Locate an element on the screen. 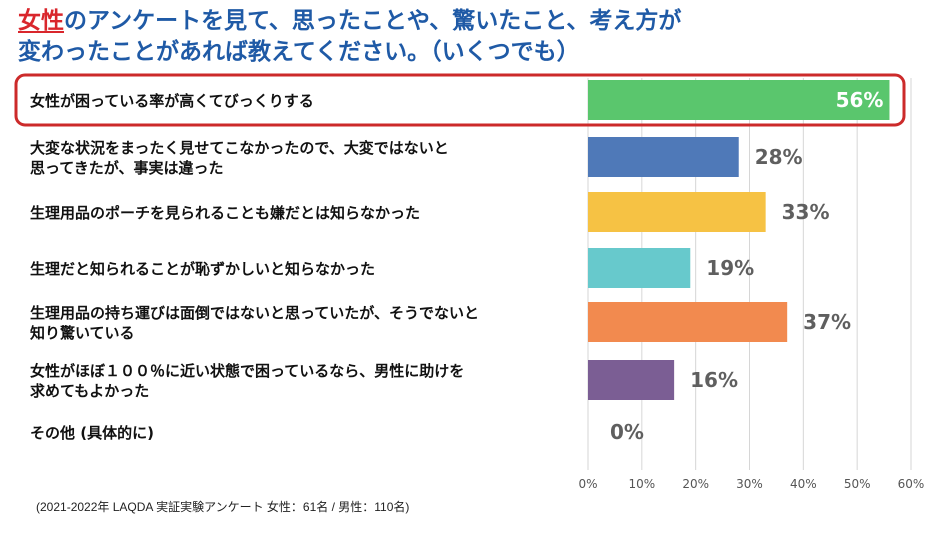 This screenshot has height=533, width=947. category-label: 生理用品の持ち運びは面倒ではないと思っていたが、そうでないと is located at coordinates (254, 313).